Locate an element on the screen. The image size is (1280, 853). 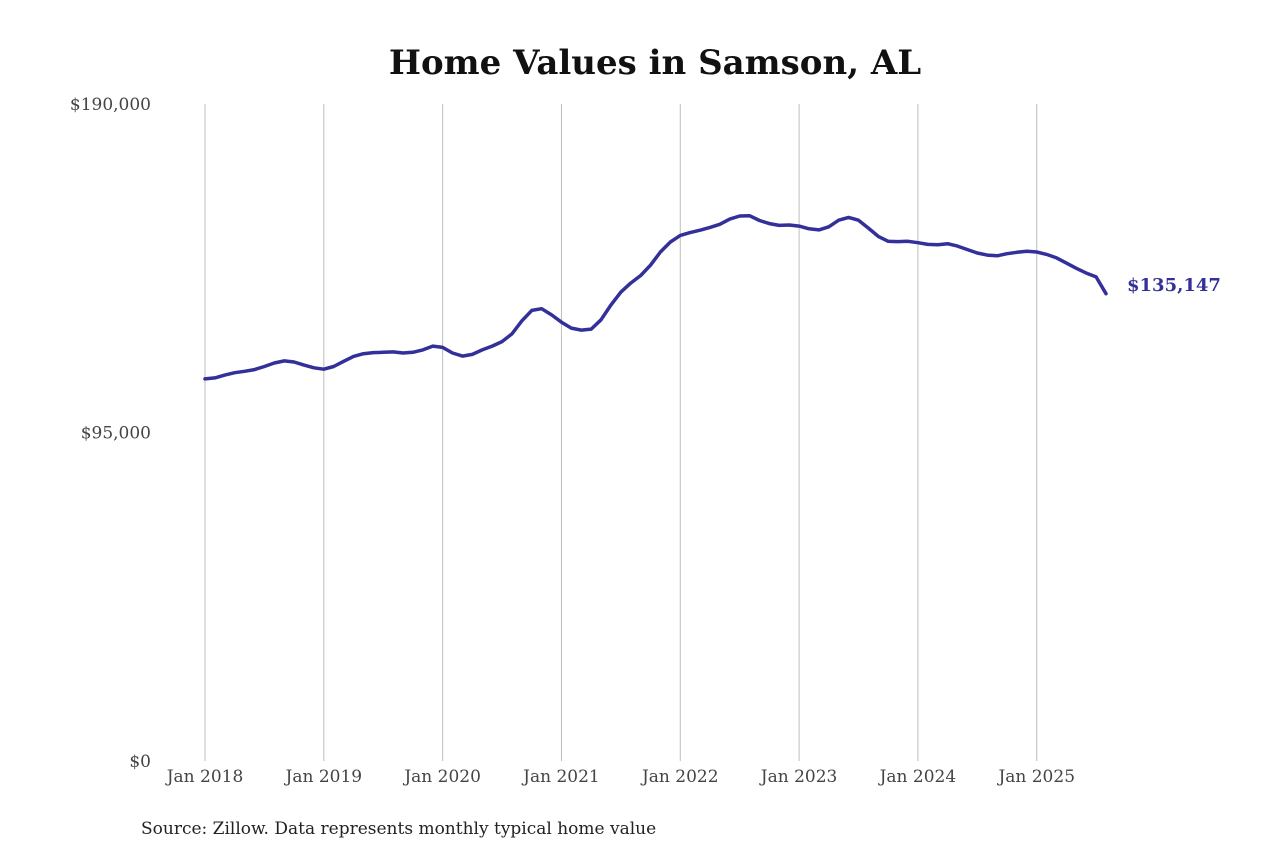
chart-title: Home Values in Samson, AL is located at coordinates (655, 63).